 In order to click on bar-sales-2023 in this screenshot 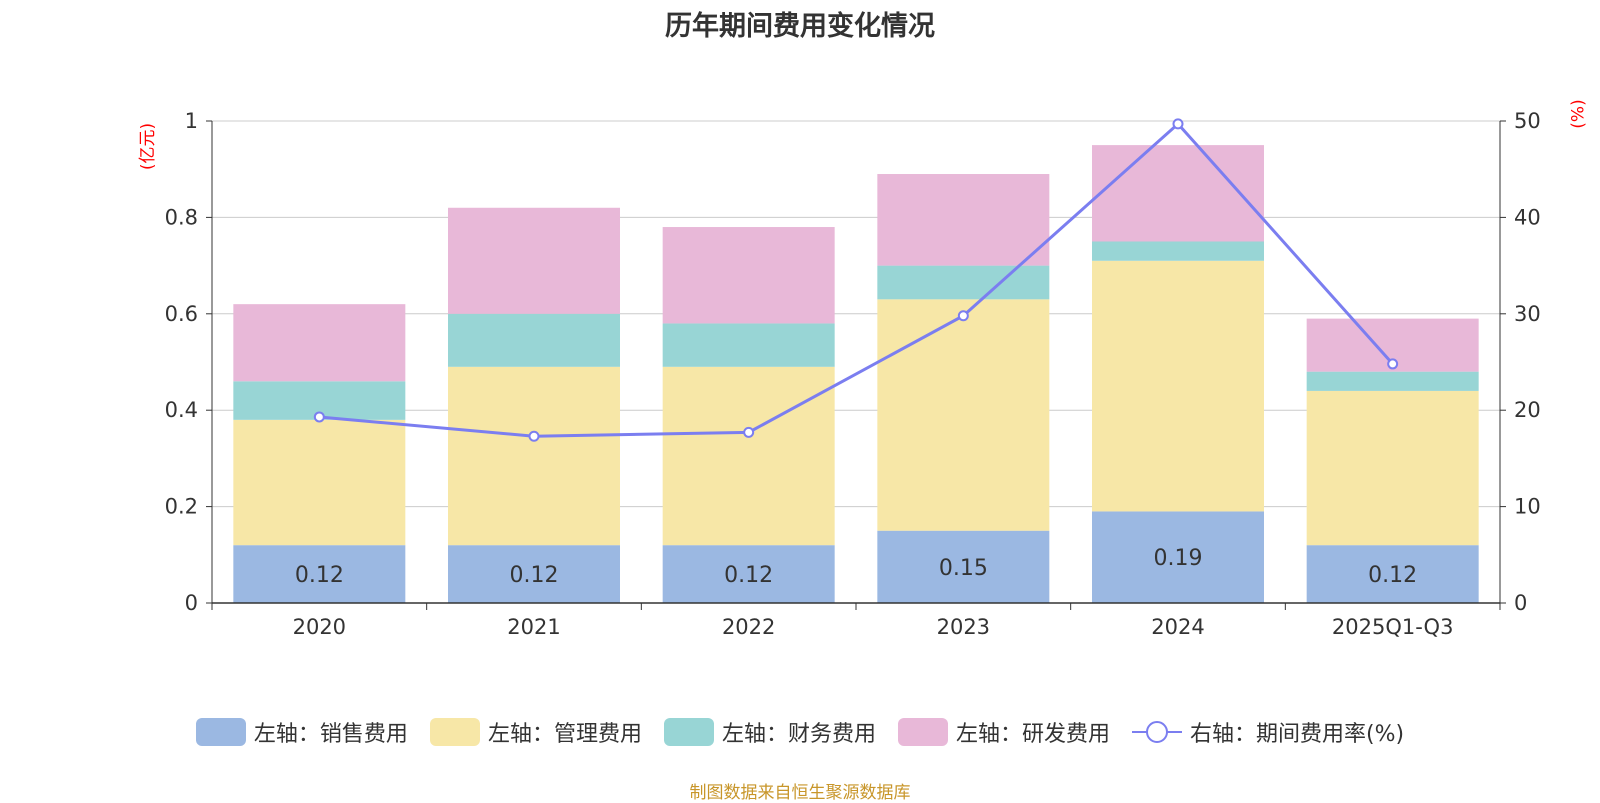, I will do `click(963, 566)`.